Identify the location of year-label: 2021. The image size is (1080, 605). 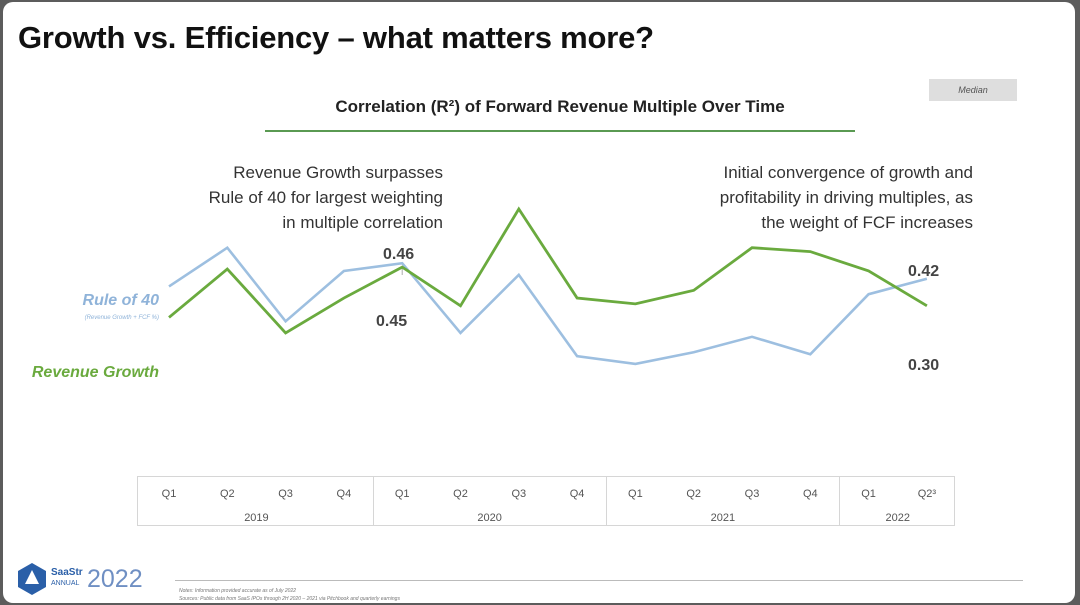
(723, 518).